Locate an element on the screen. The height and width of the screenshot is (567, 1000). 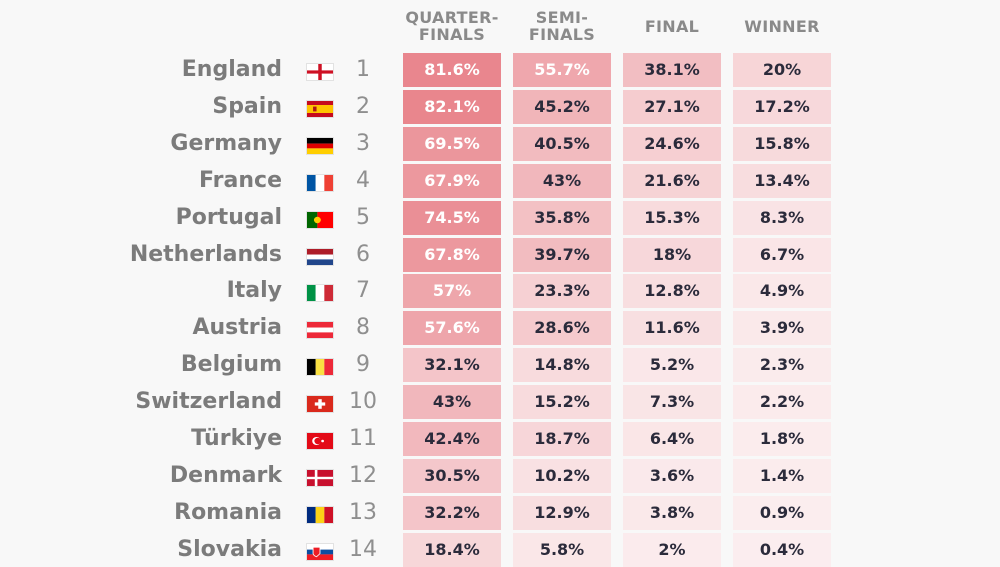
probability-cell: 13.4% is located at coordinates (782, 180).